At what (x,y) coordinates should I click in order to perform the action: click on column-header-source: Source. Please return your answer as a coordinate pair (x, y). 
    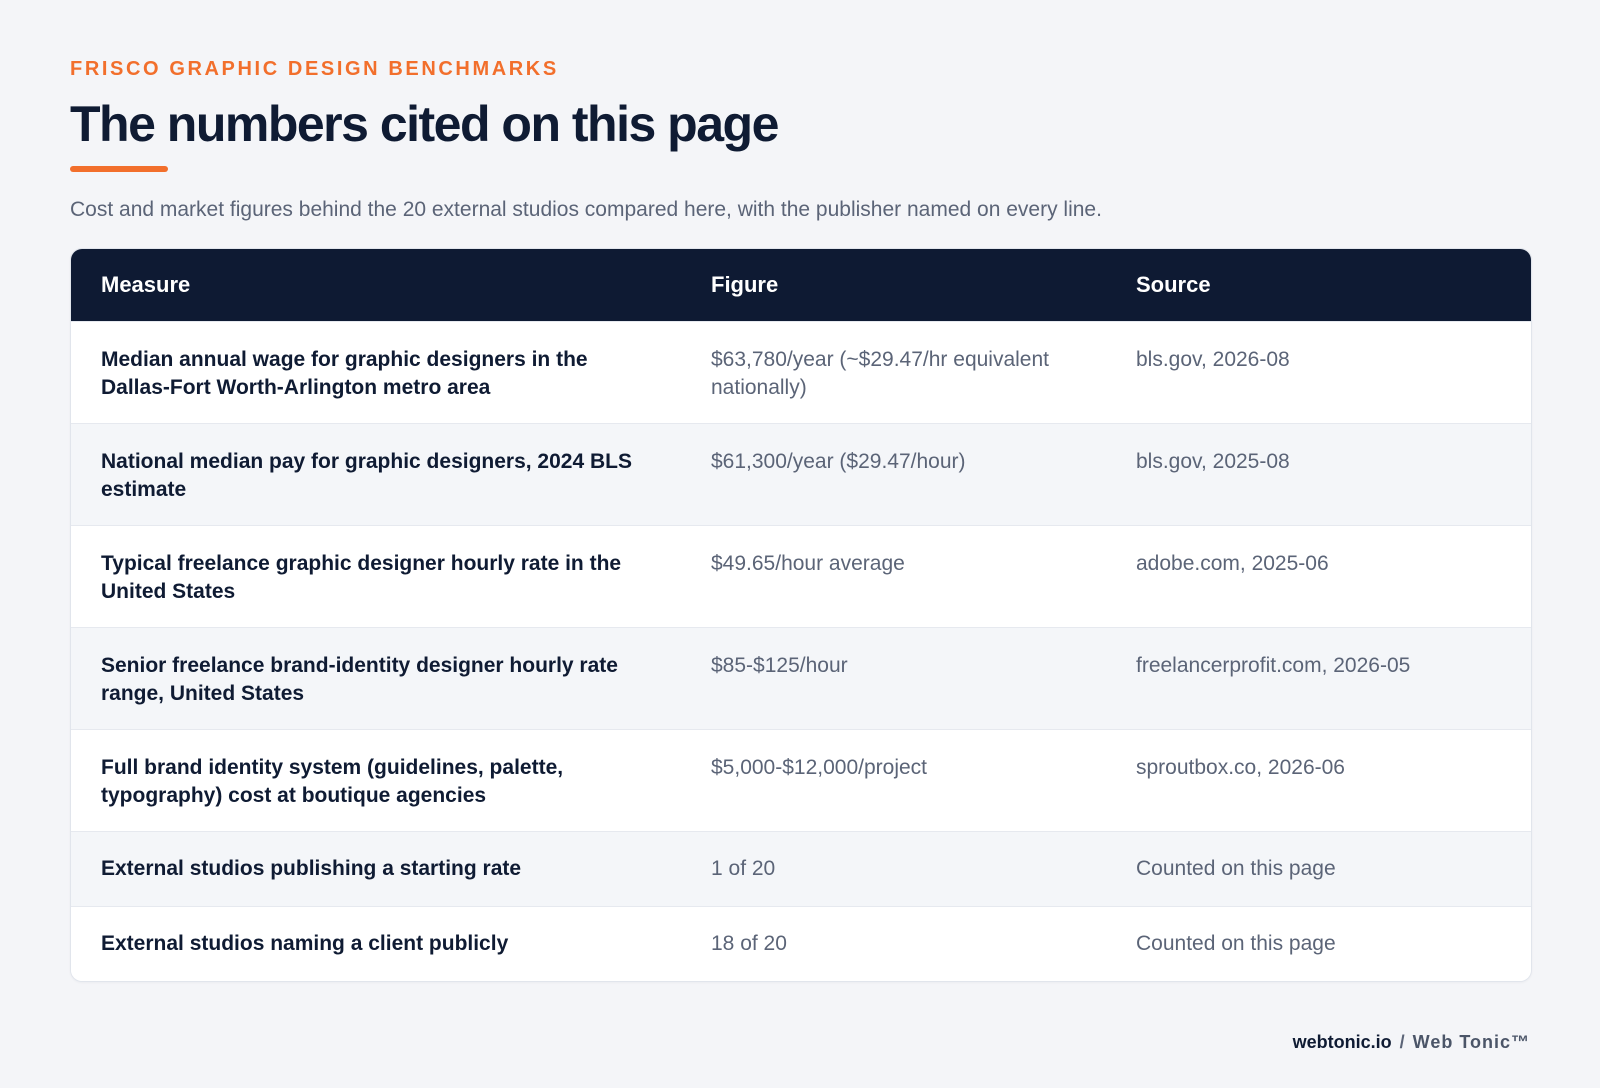
    Looking at the image, I should click on (1173, 284).